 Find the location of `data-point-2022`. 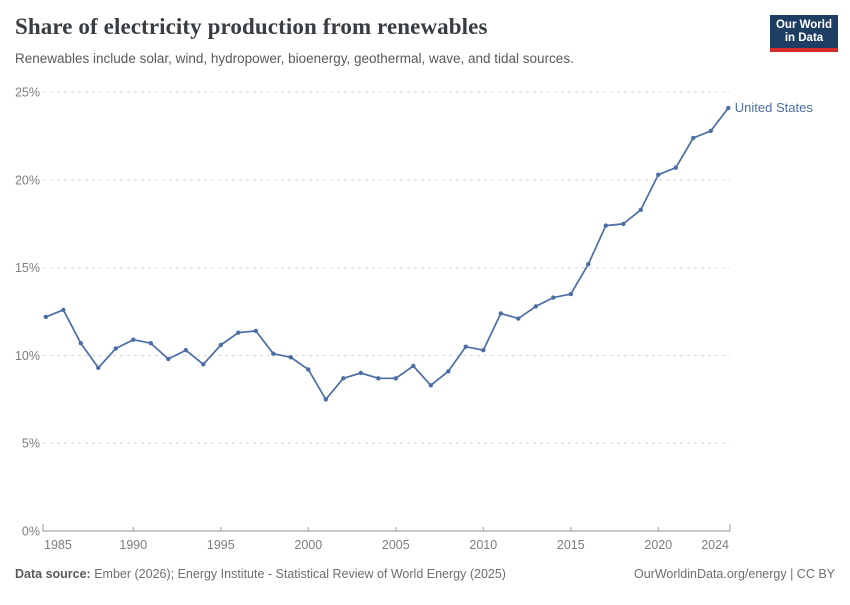

data-point-2022 is located at coordinates (693, 138).